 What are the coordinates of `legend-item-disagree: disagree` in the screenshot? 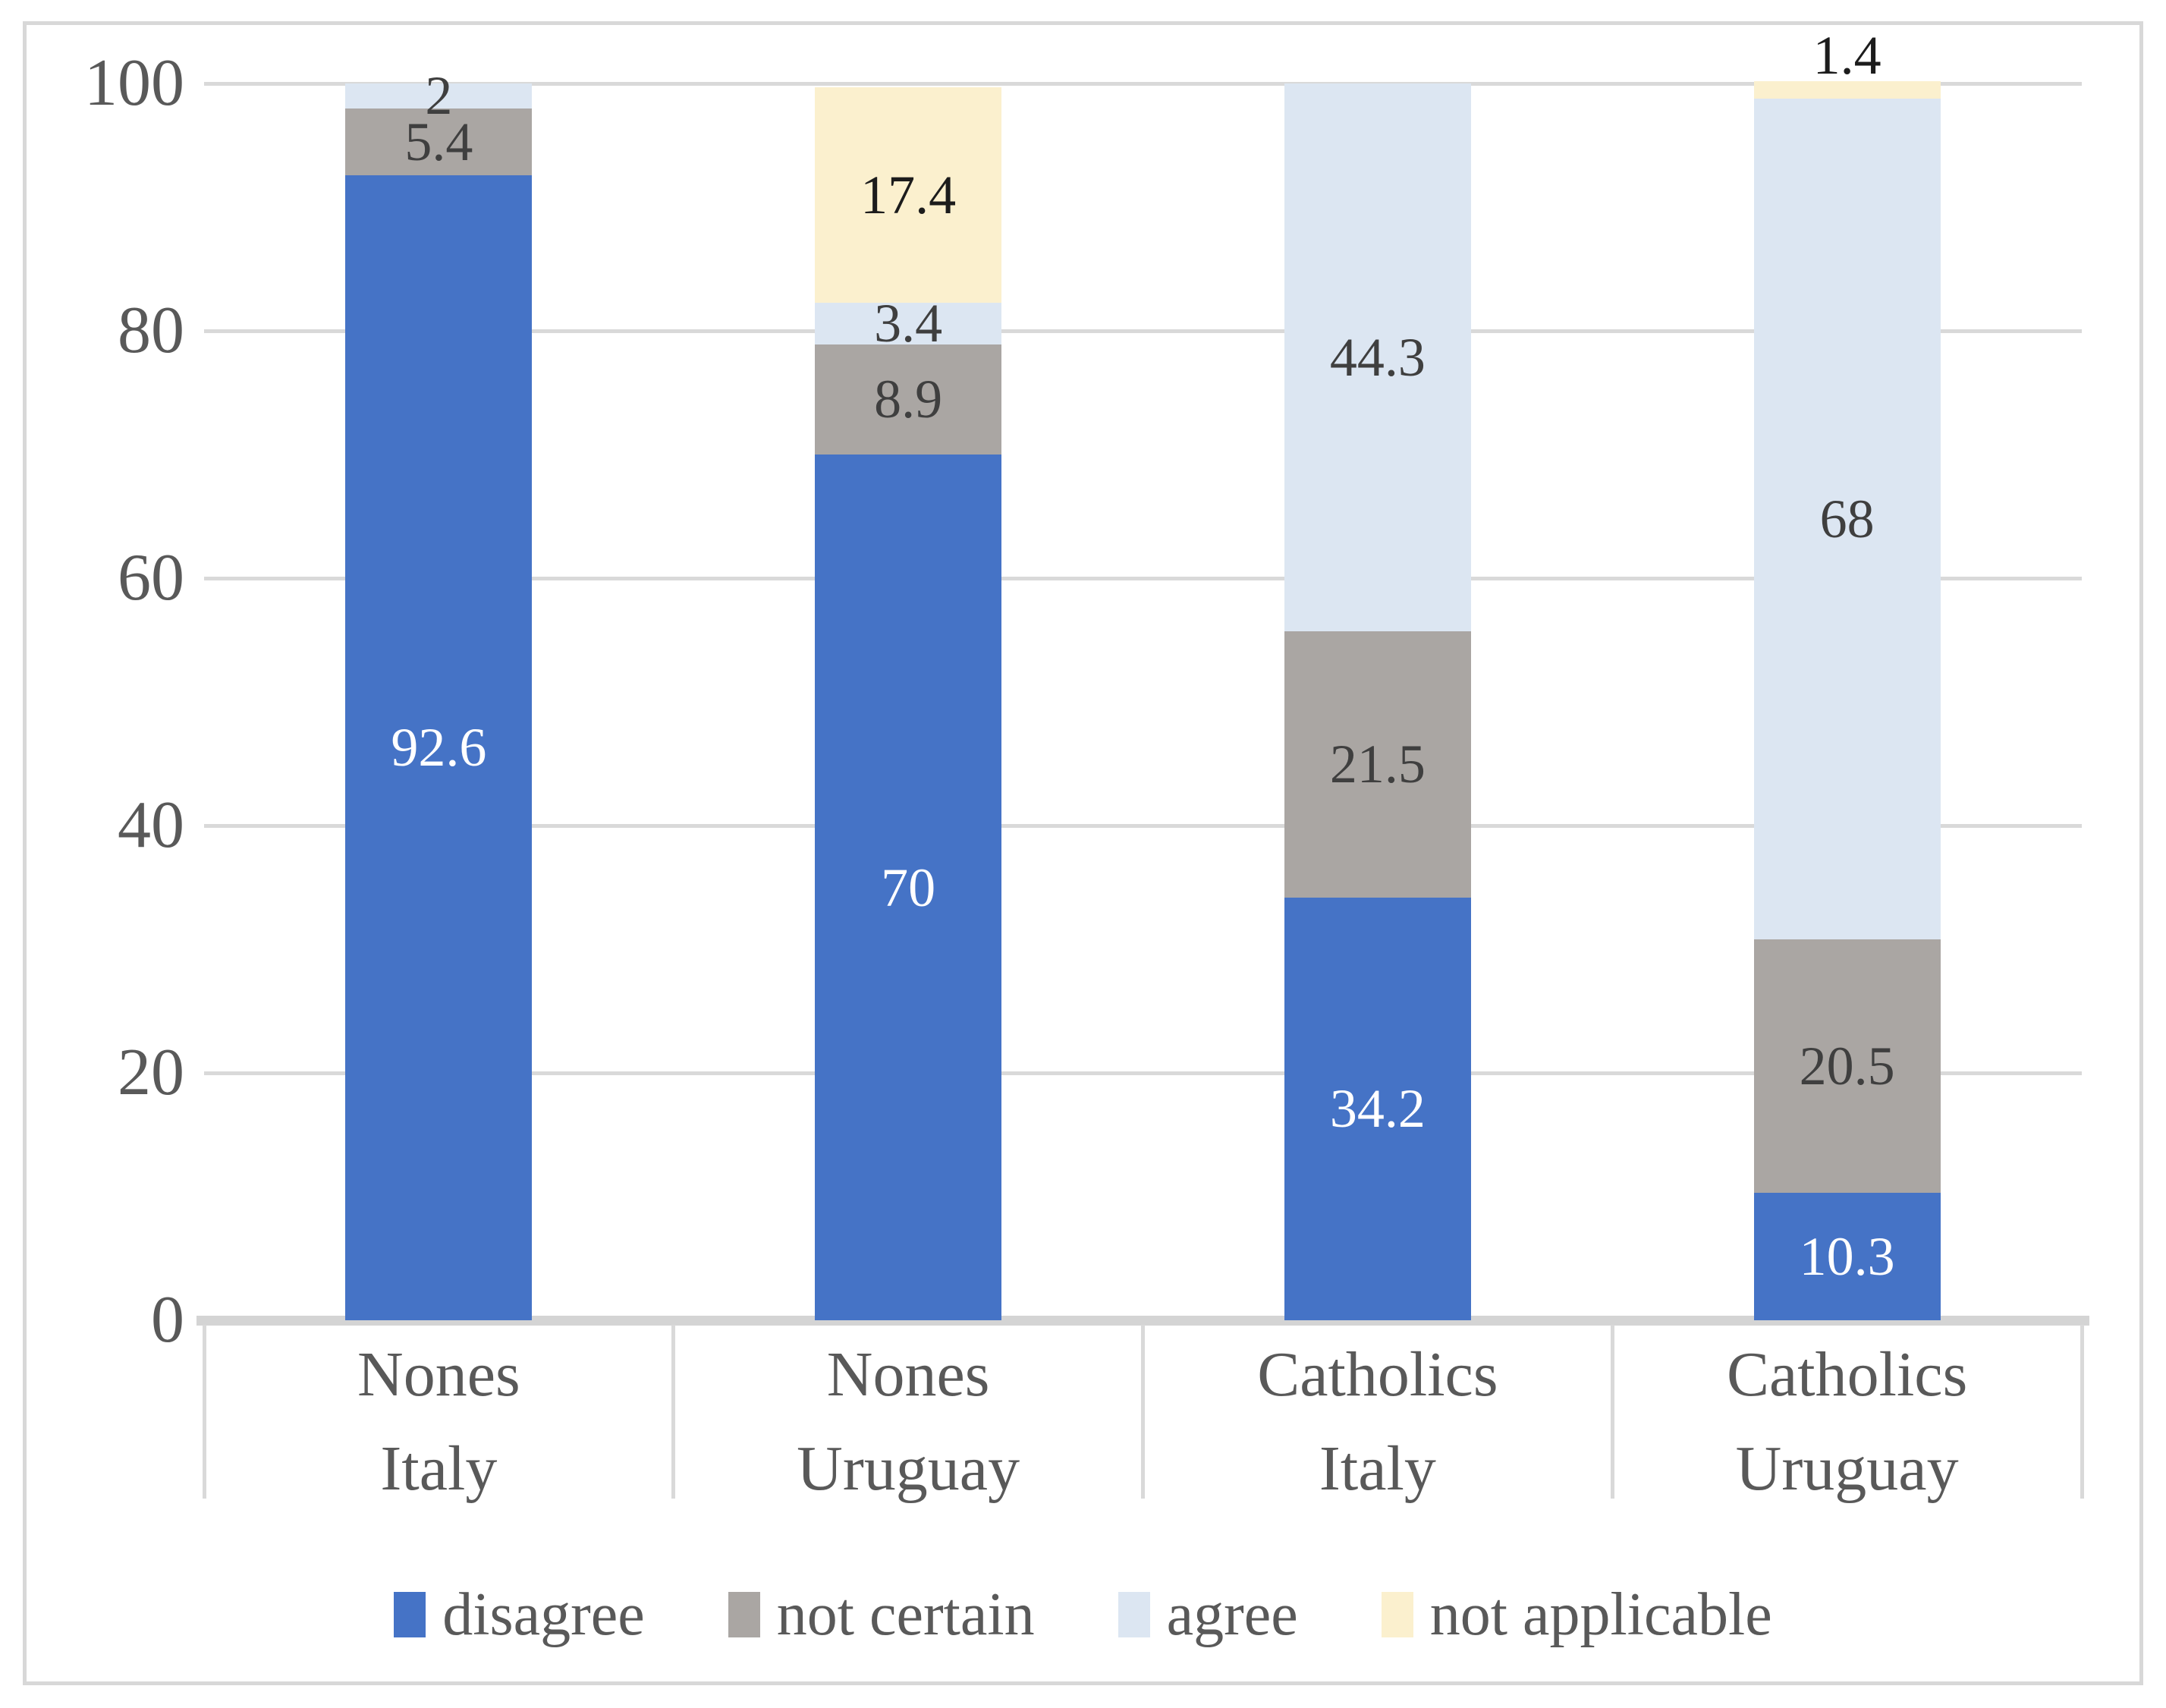 It's located at (519, 1614).